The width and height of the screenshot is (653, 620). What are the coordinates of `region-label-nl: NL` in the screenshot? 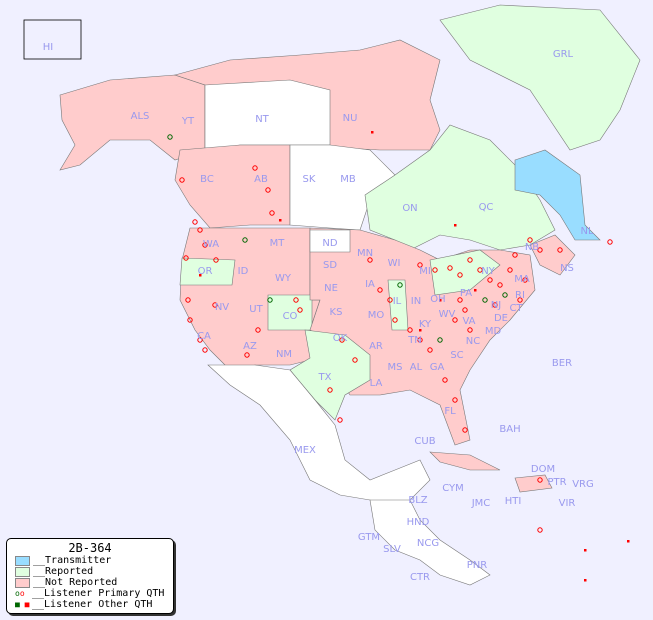 It's located at (586, 231).